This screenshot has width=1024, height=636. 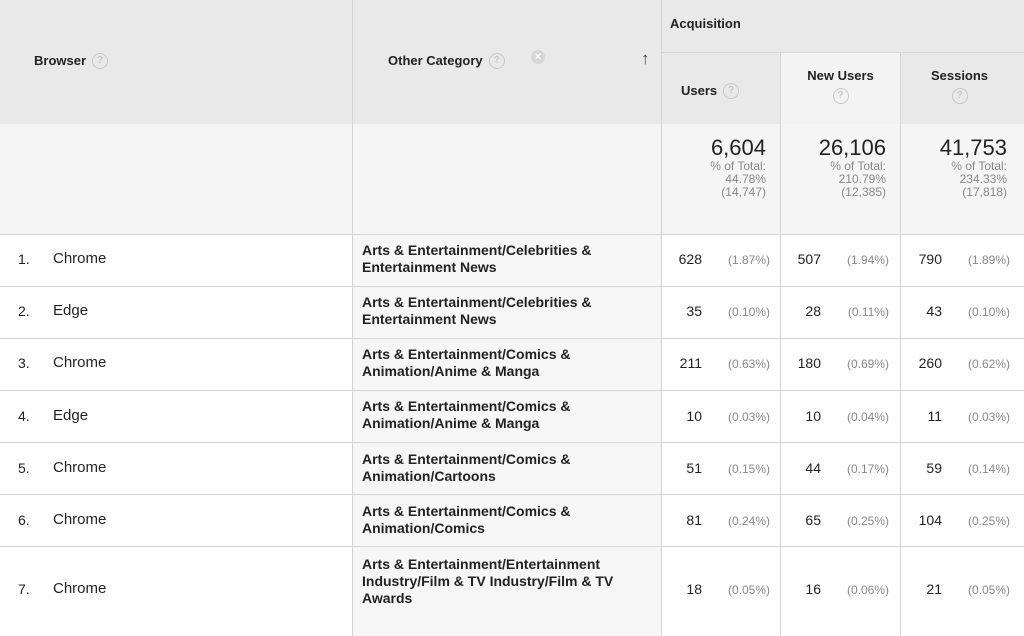 What do you see at coordinates (988, 312) in the screenshot?
I see `row-sessions-pct: (0.10%)` at bounding box center [988, 312].